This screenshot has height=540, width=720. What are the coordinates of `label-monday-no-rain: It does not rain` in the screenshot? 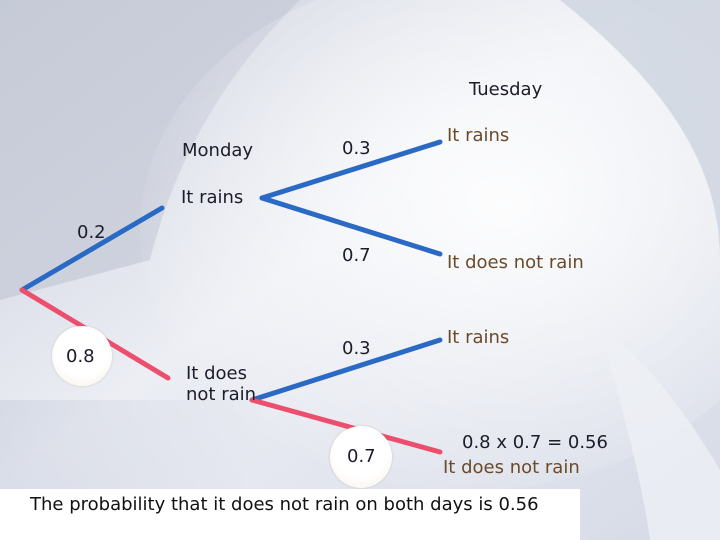 It's located at (221, 384).